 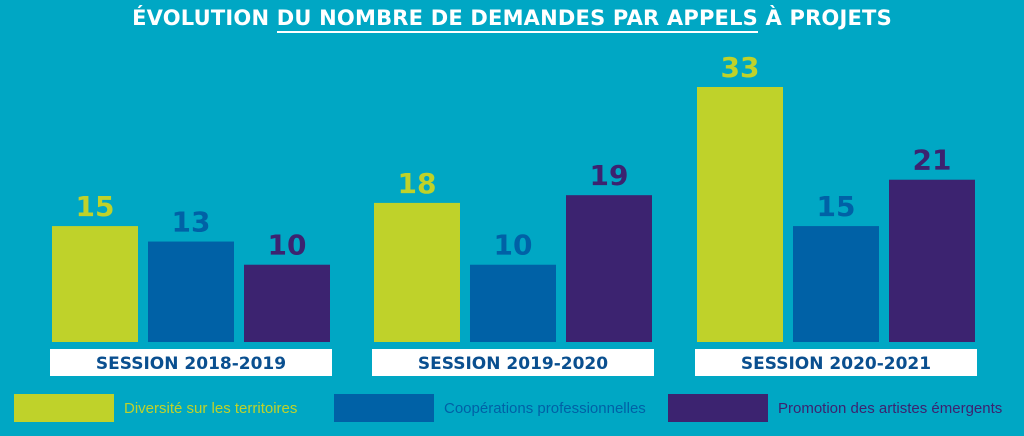 What do you see at coordinates (384, 408) in the screenshot?
I see `legend-swatch-cooperations` at bounding box center [384, 408].